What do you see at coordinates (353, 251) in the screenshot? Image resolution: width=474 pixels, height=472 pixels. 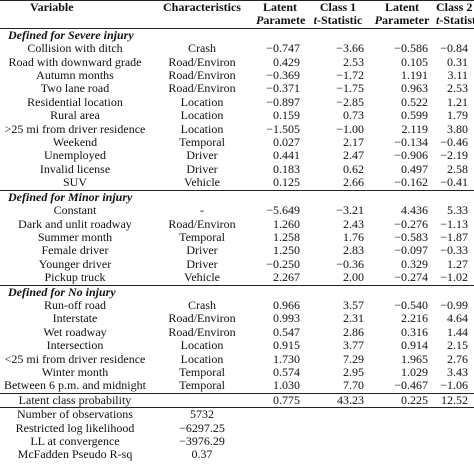 I see `value: 2.83` at bounding box center [353, 251].